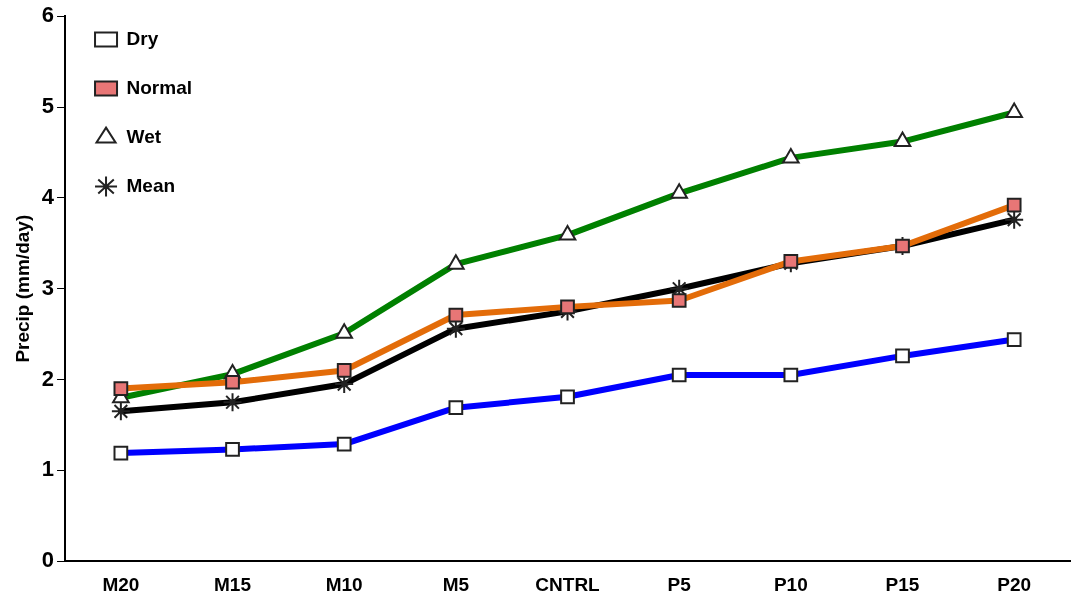 The width and height of the screenshot is (1081, 610). What do you see at coordinates (48, 287) in the screenshot?
I see `y-tick-label: 3` at bounding box center [48, 287].